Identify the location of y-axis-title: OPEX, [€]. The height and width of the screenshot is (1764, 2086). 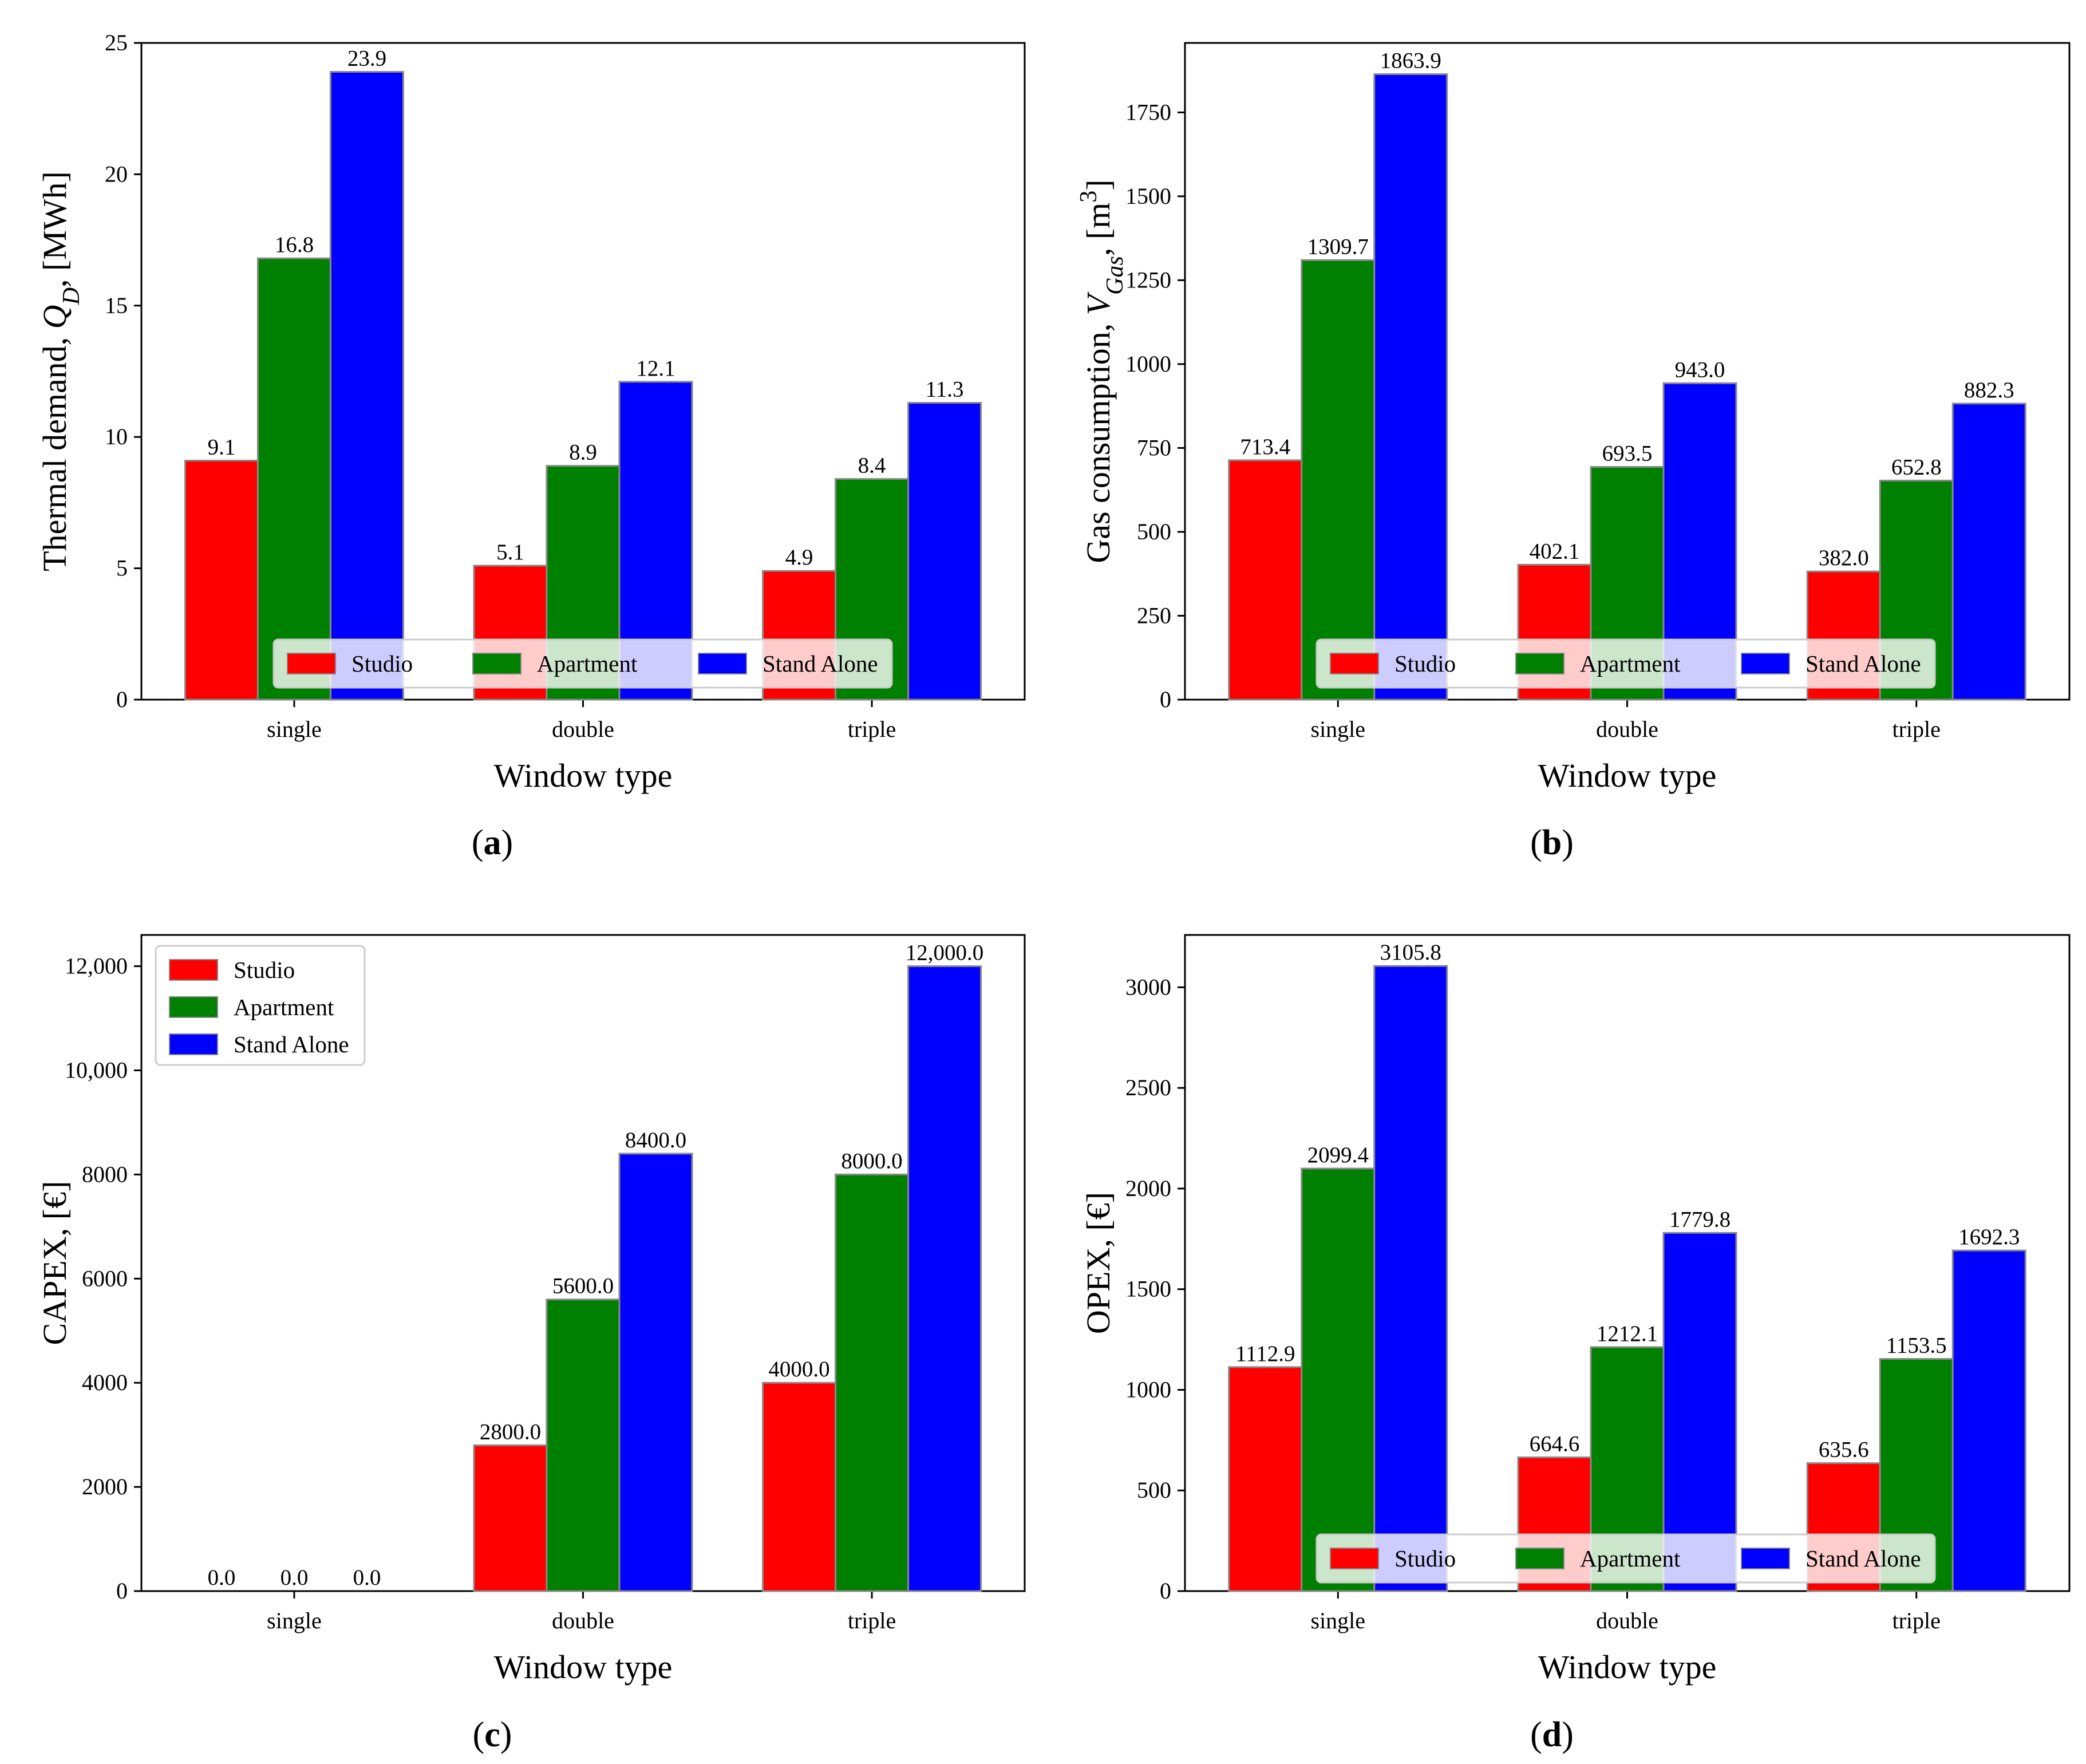
(1098, 1263).